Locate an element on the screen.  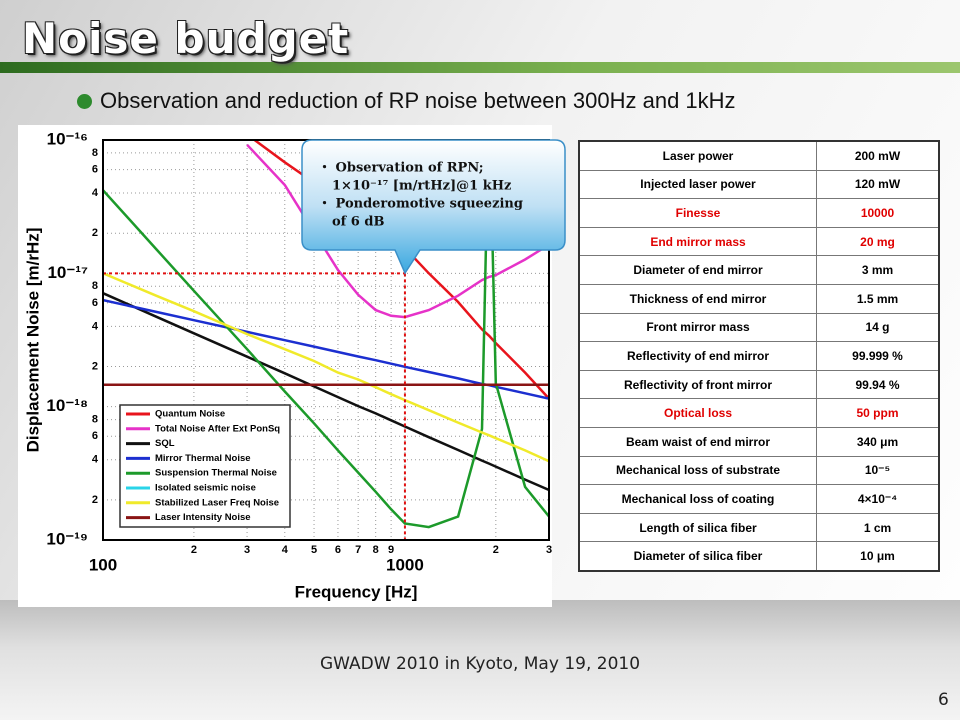
param-value: 10 μm is located at coordinates (878, 556).